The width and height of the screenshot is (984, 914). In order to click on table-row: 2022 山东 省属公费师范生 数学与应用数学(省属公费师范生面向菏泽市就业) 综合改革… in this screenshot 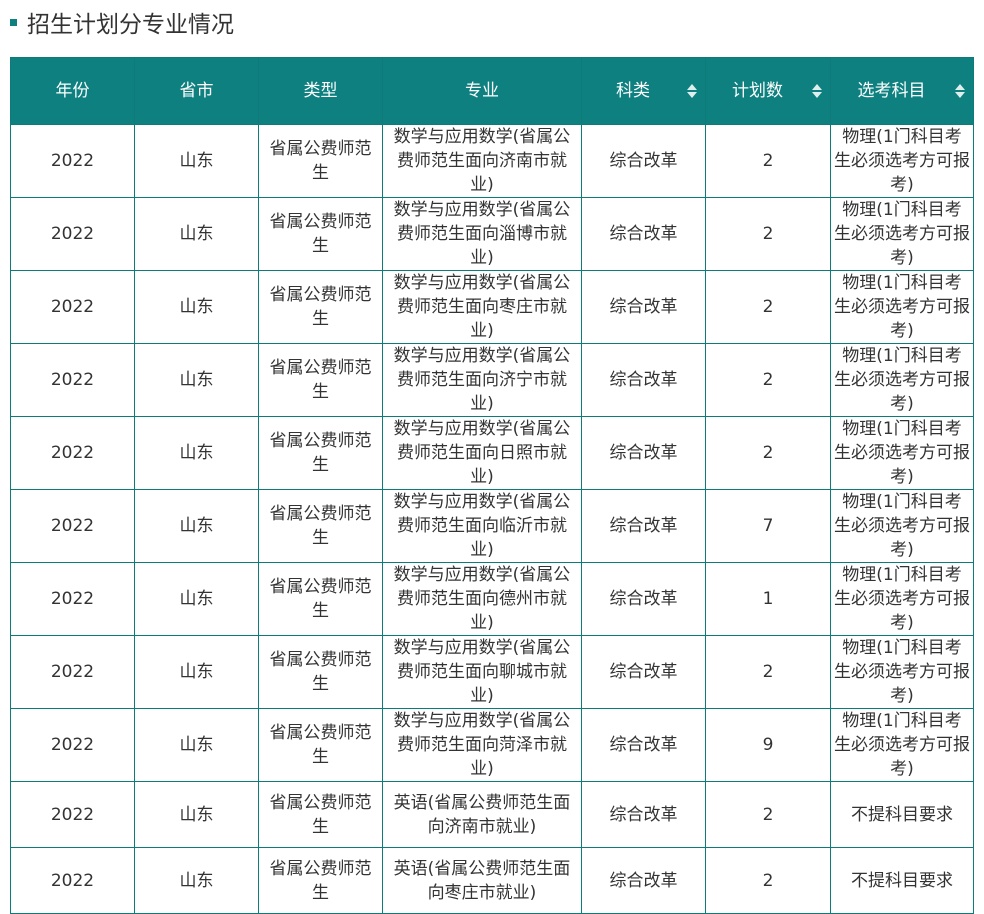, I will do `click(492, 745)`.